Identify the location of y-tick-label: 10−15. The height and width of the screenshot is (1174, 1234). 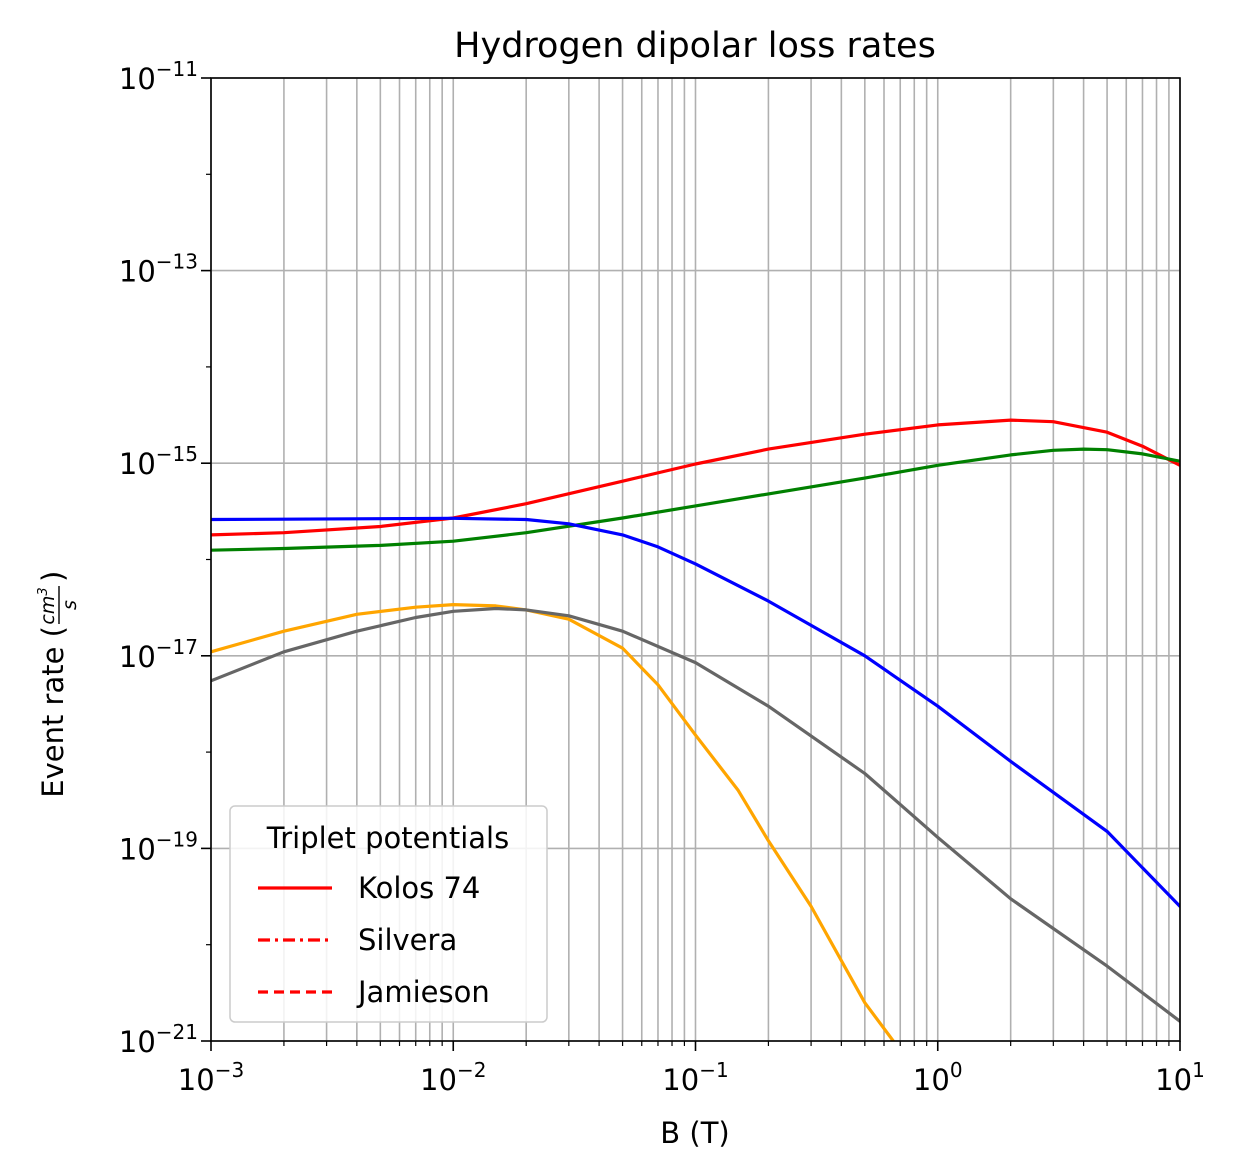
(158, 461).